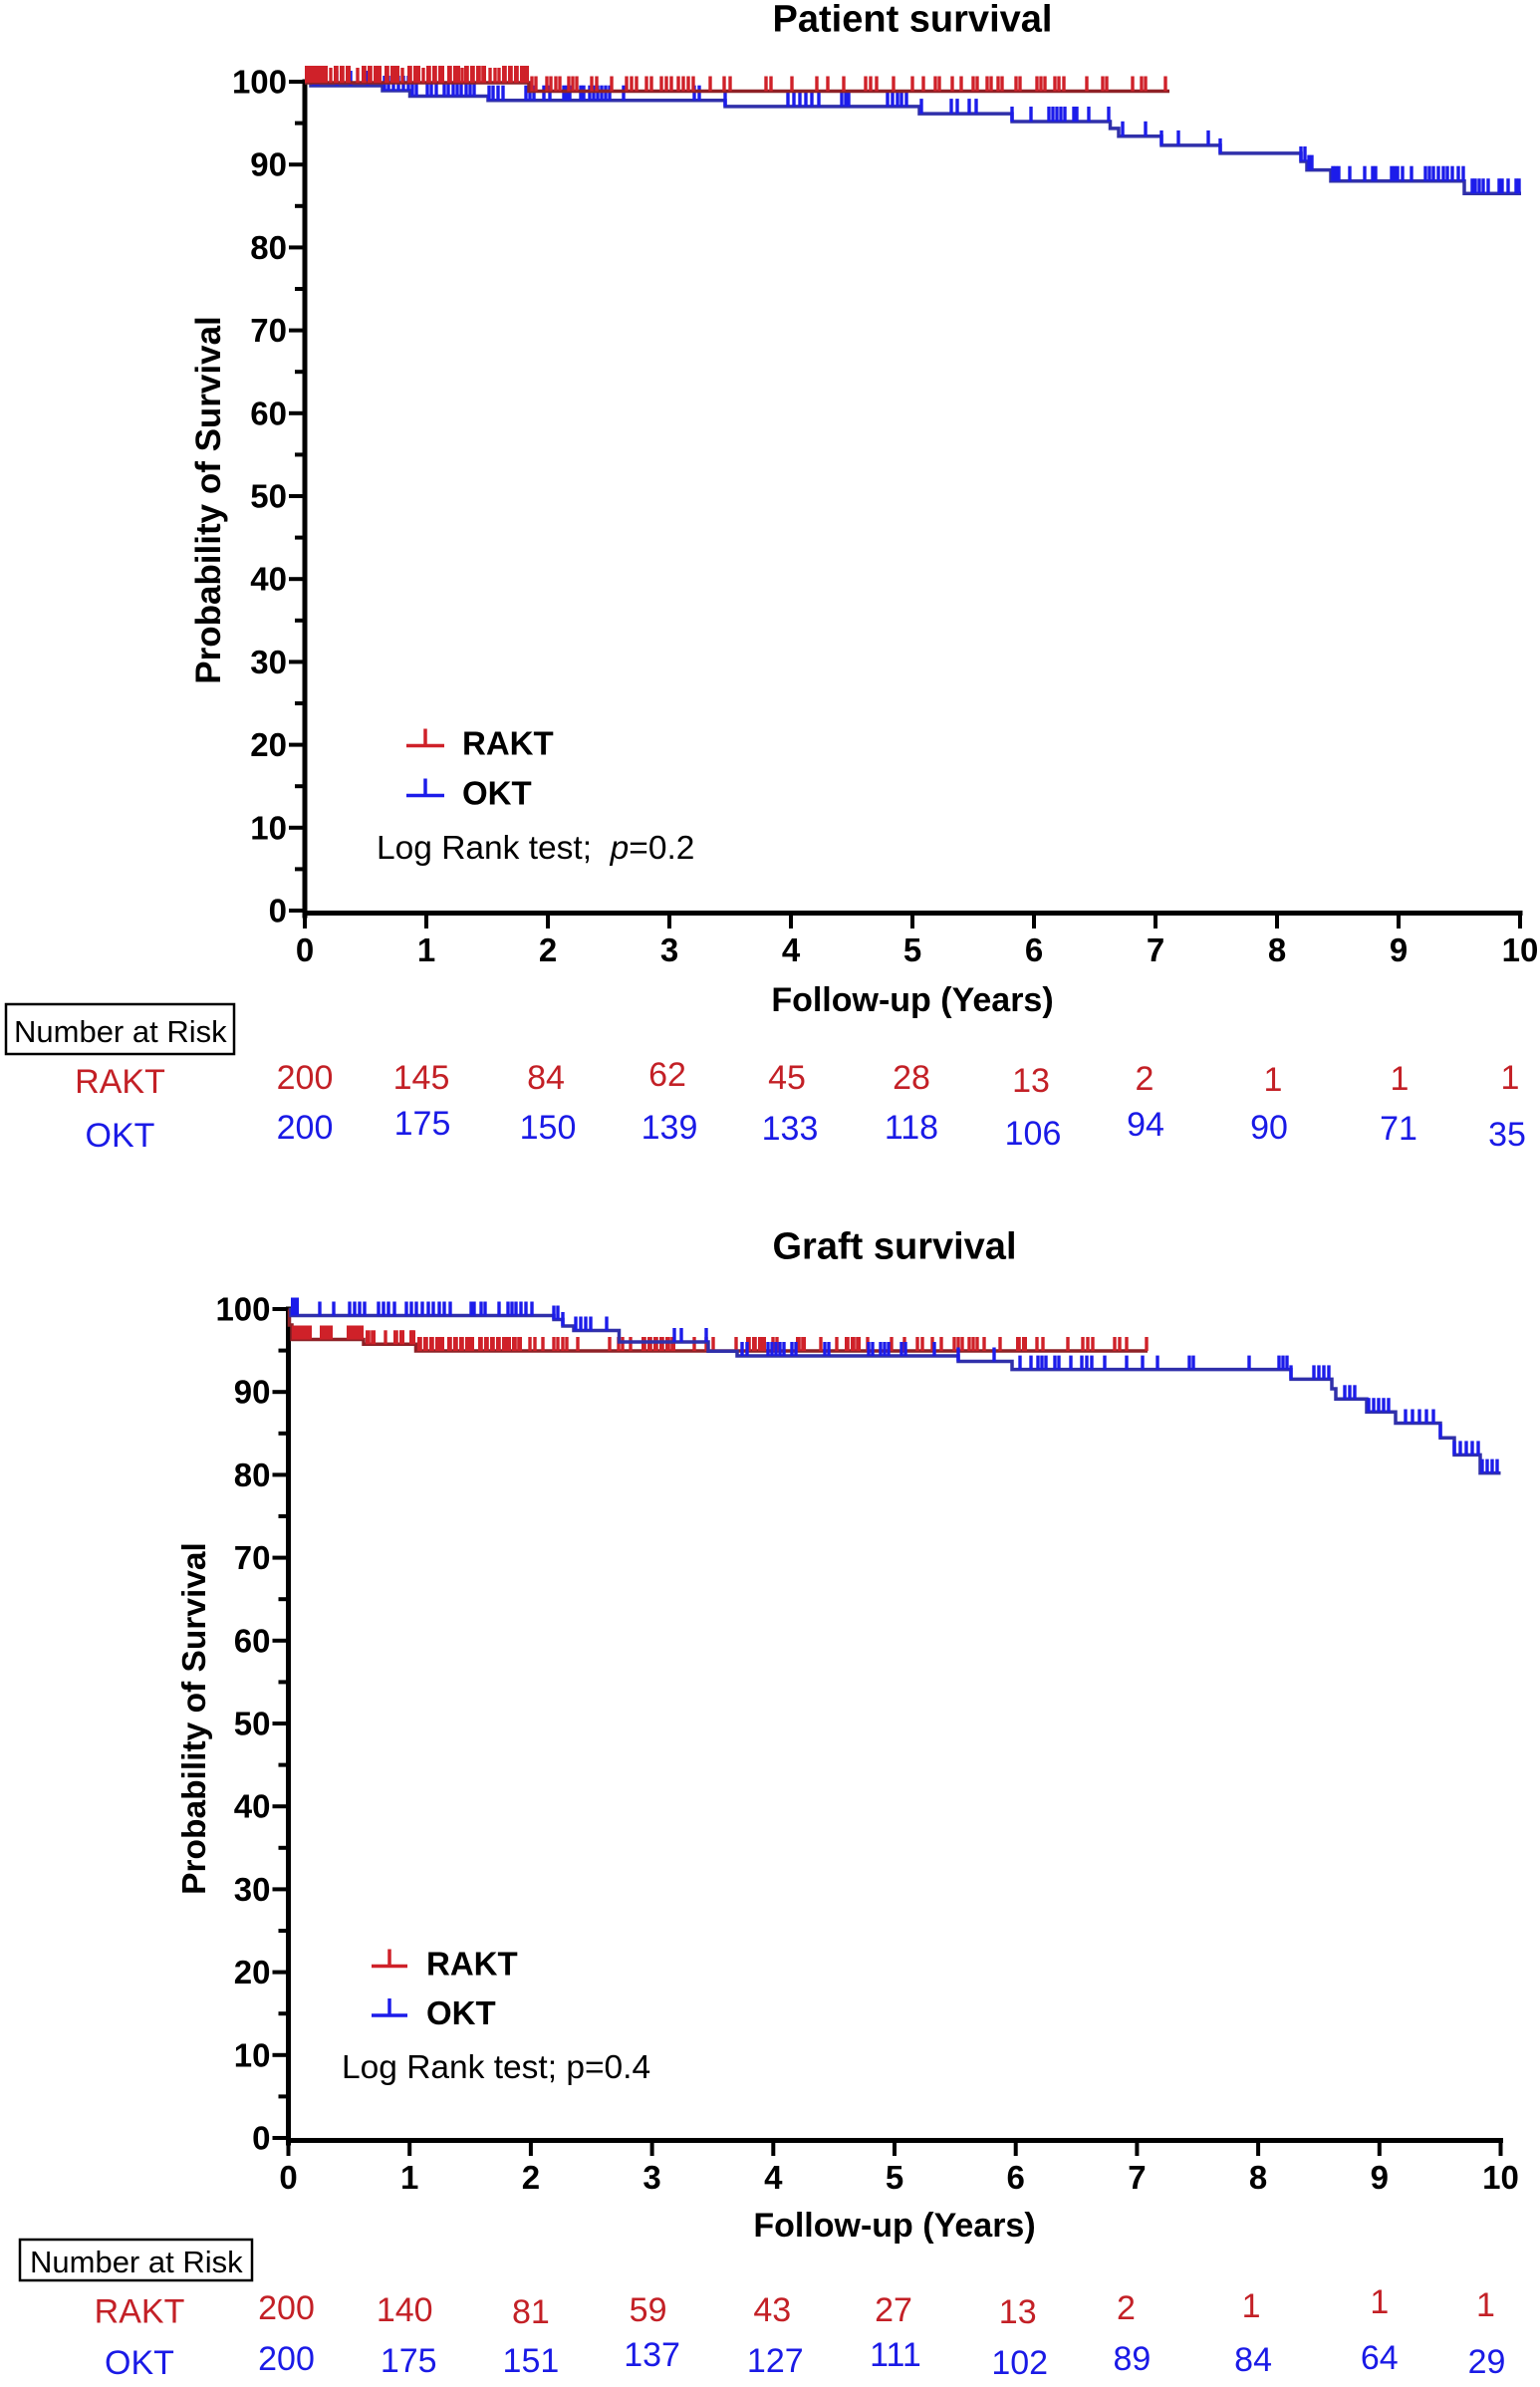  What do you see at coordinates (913, 20) in the screenshot?
I see `svg-text: Patient survival` at bounding box center [913, 20].